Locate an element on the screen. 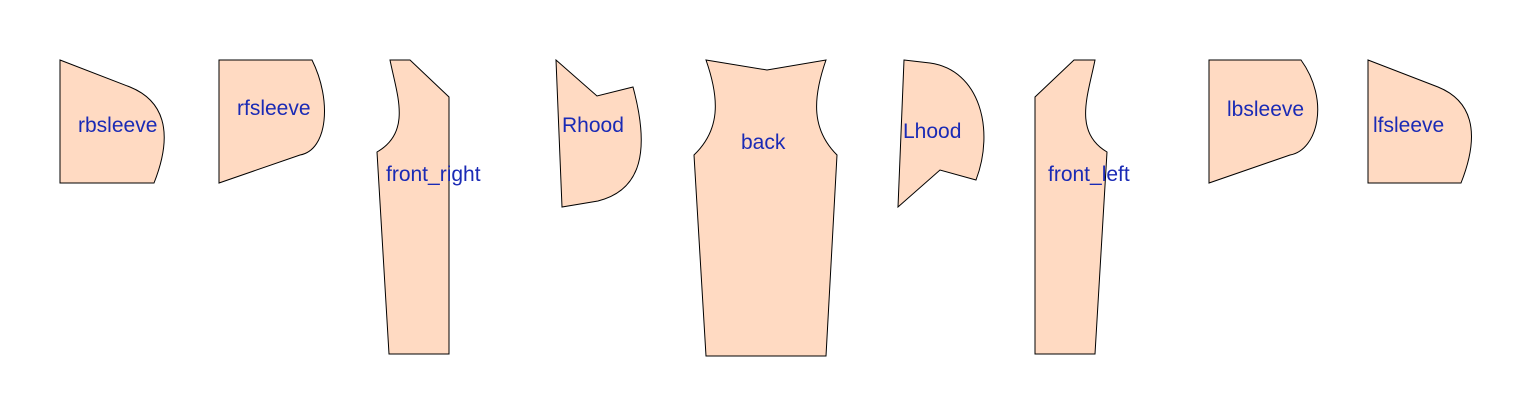 The height and width of the screenshot is (417, 1526). rhood-label: Rhood is located at coordinates (593, 125).